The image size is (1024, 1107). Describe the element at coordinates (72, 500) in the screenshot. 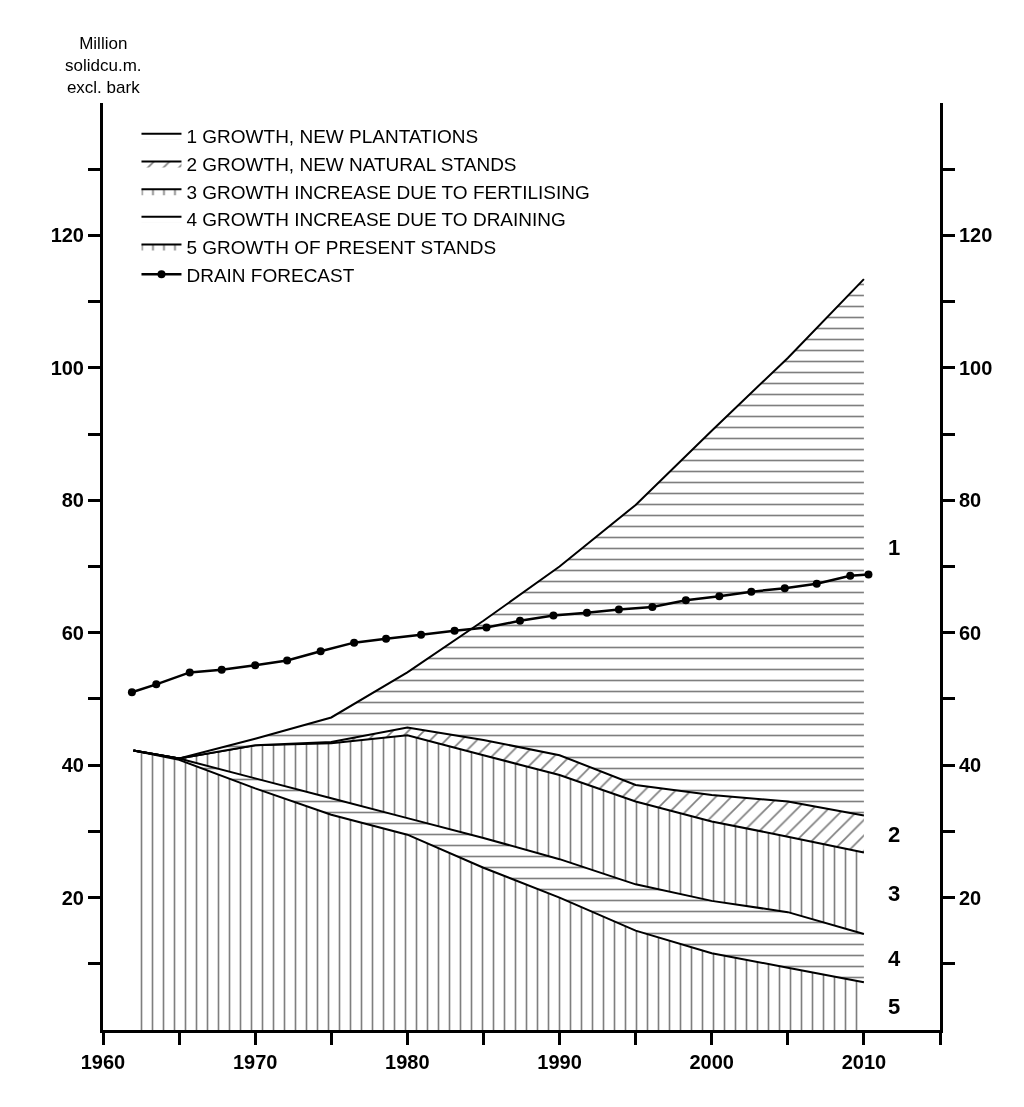

I see `y-tick-label: 80` at that location.